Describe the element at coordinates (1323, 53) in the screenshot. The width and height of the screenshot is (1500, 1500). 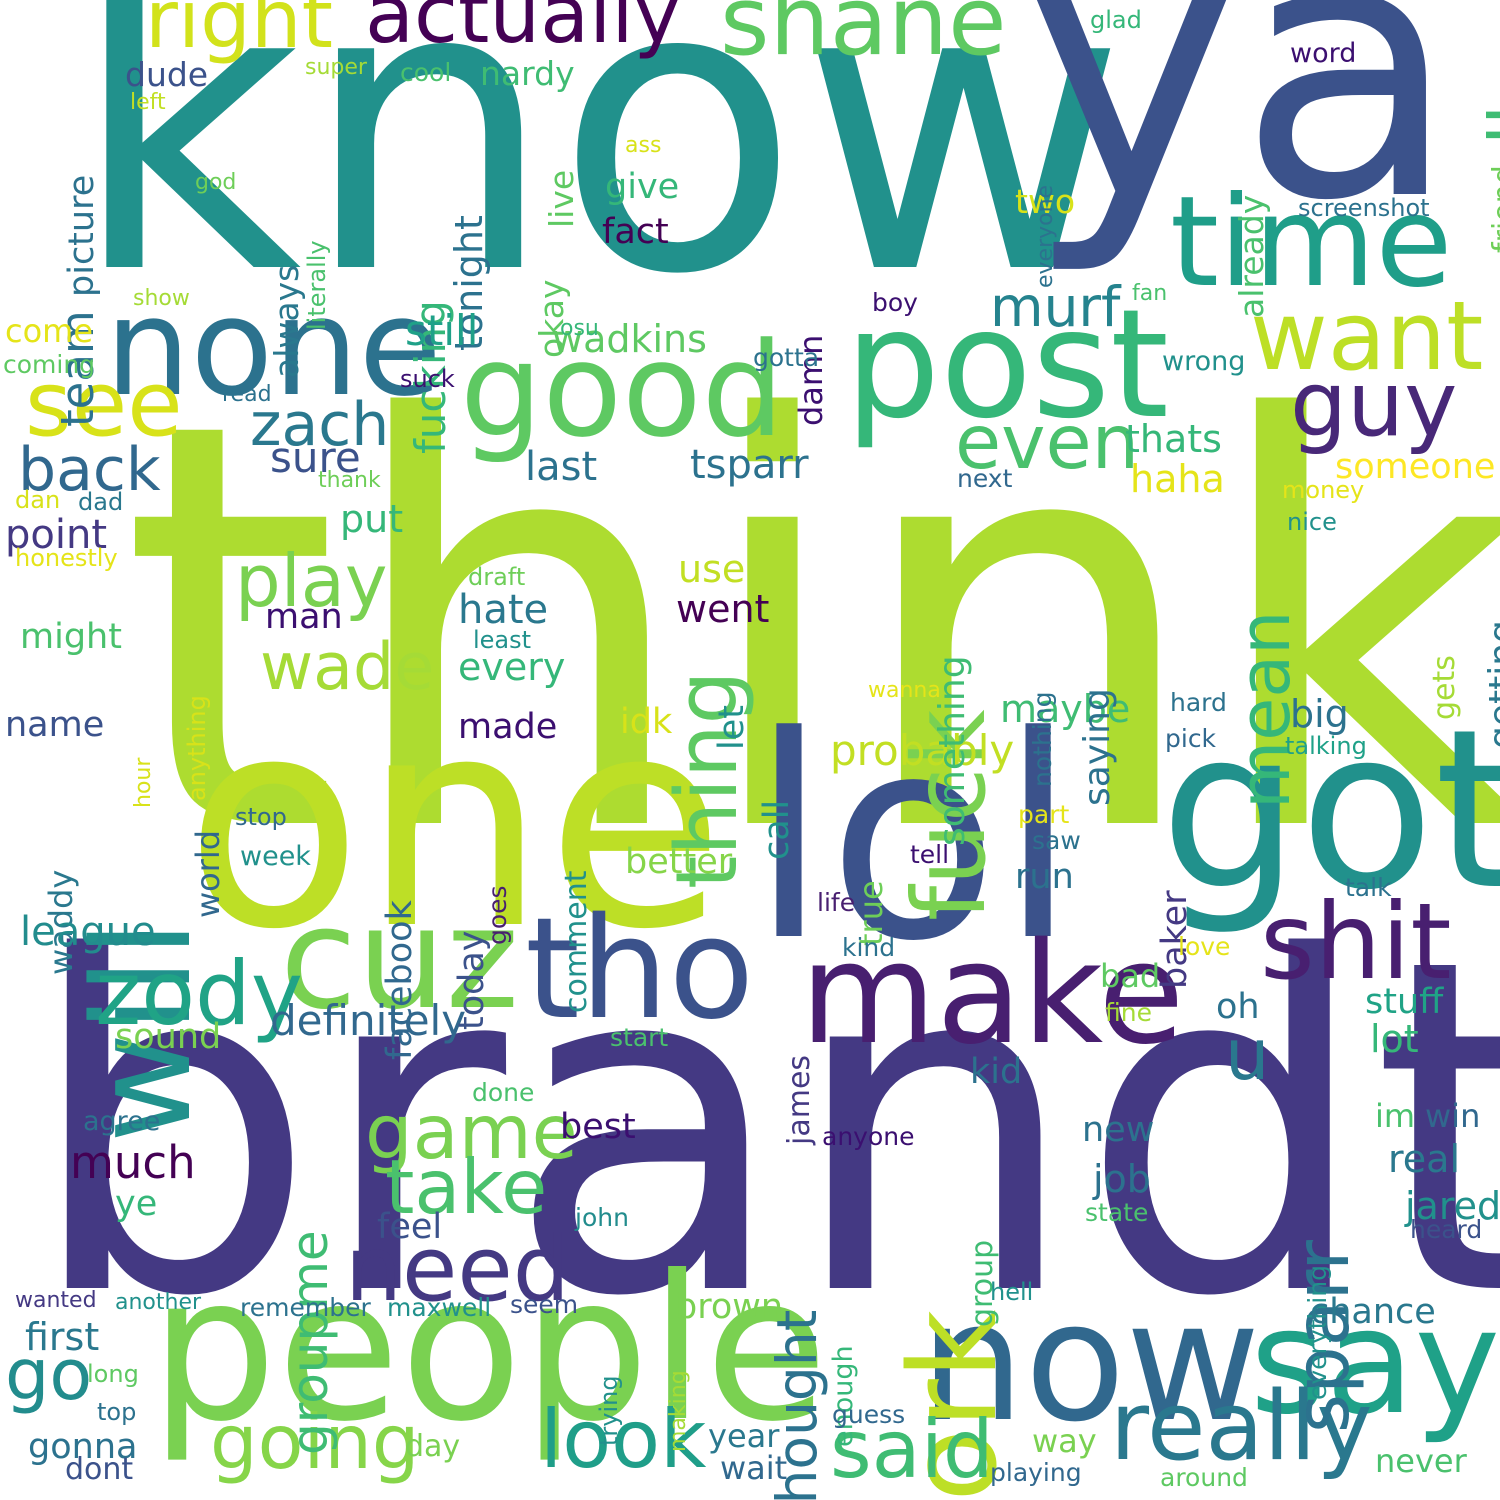
I see `cloud-word: word` at that location.